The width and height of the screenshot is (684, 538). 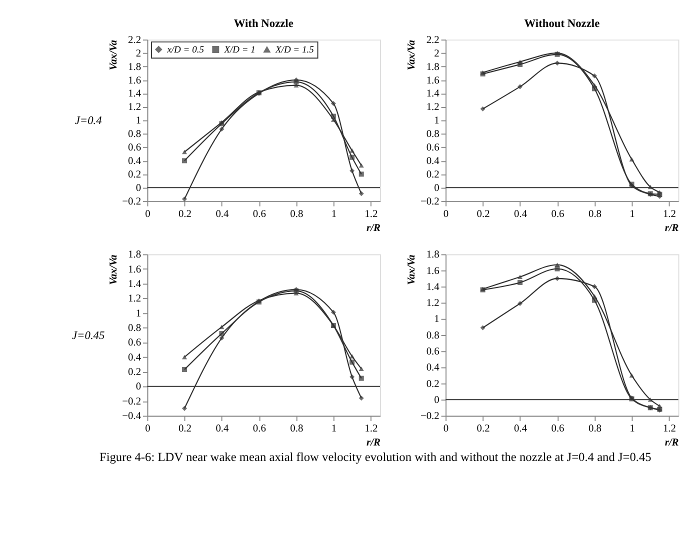 What do you see at coordinates (185, 50) in the screenshot?
I see `legend-label: x/D = 0.5` at bounding box center [185, 50].